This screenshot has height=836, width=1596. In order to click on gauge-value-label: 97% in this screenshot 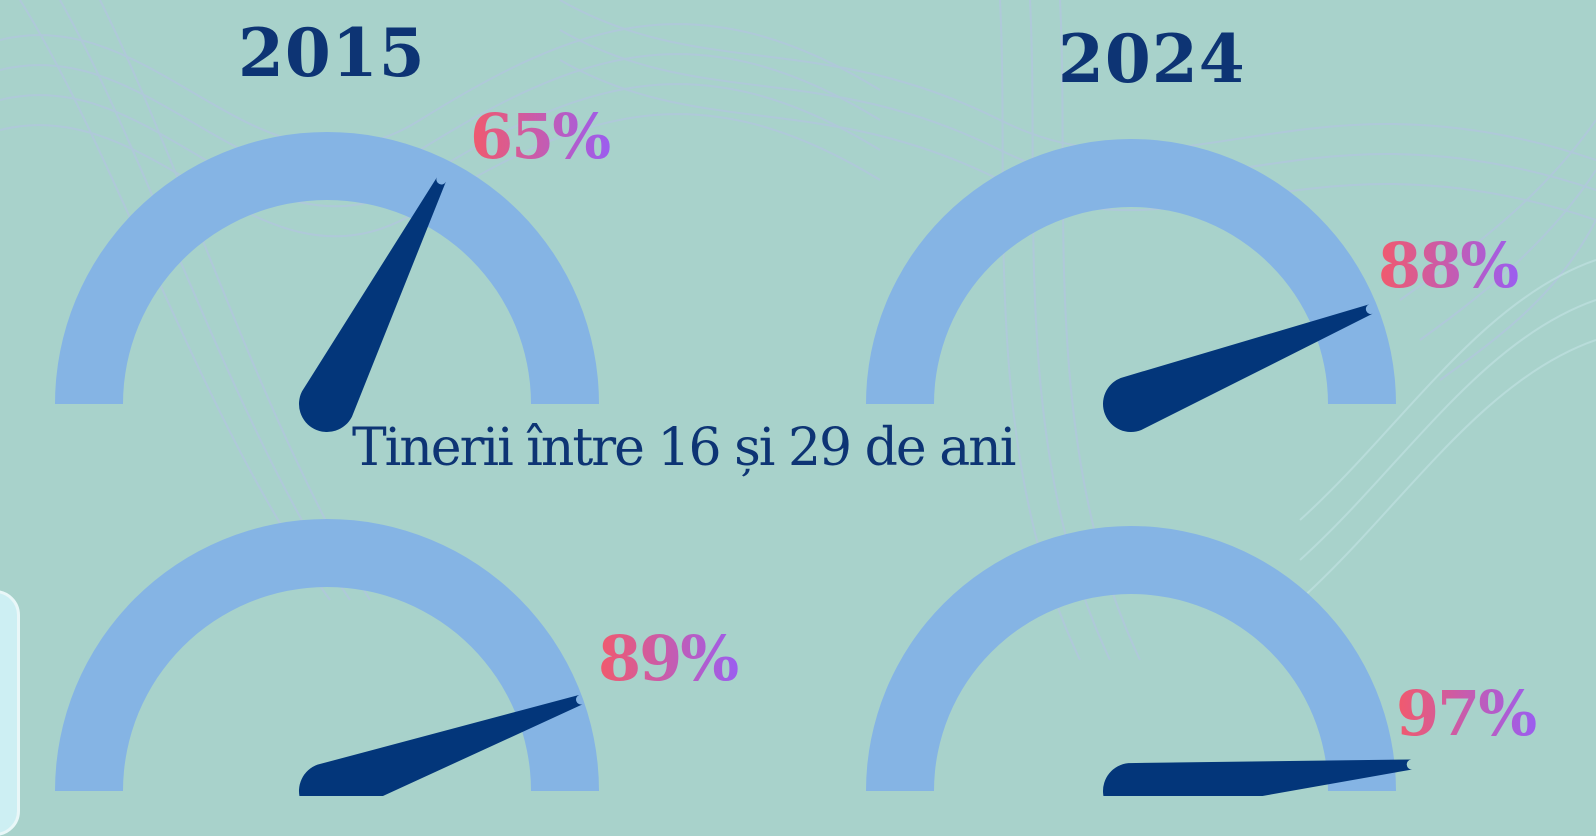, I will do `click(1466, 713)`.